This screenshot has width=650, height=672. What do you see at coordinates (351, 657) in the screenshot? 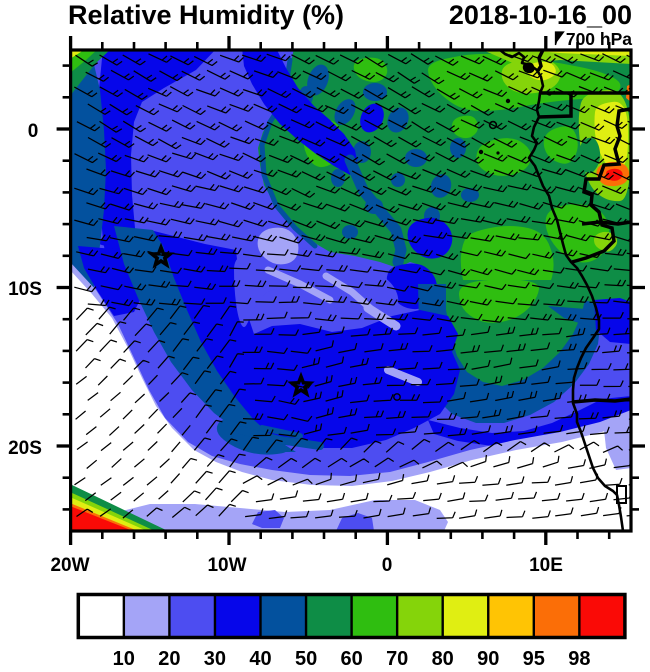
I see `svg-text: 60` at bounding box center [351, 657].